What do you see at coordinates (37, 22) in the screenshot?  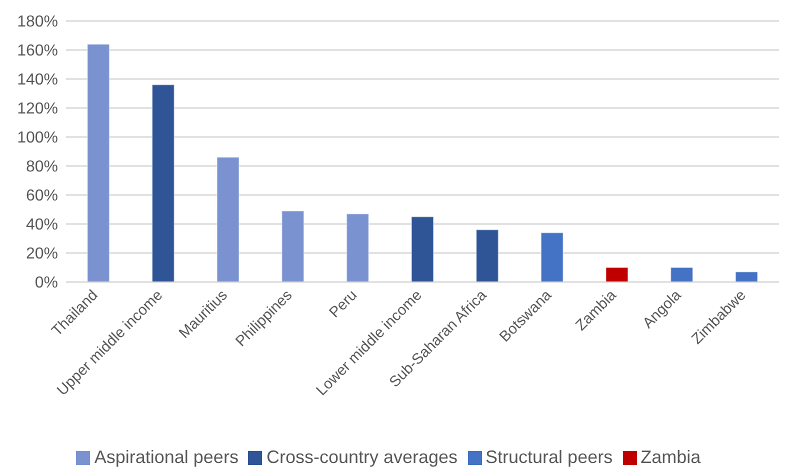 I see `y-tick-label: 180%` at bounding box center [37, 22].